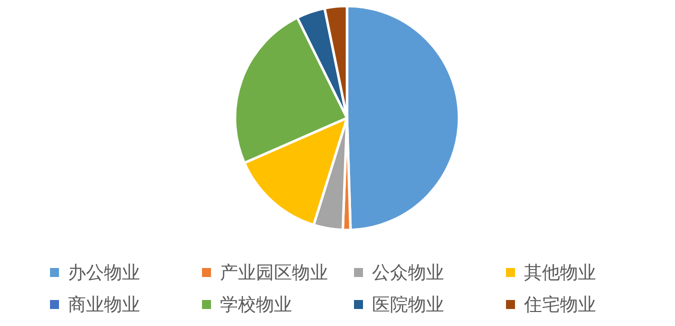 This screenshot has width=675, height=326. What do you see at coordinates (559, 305) in the screenshot?
I see `legend-label: 住宅物业` at bounding box center [559, 305].